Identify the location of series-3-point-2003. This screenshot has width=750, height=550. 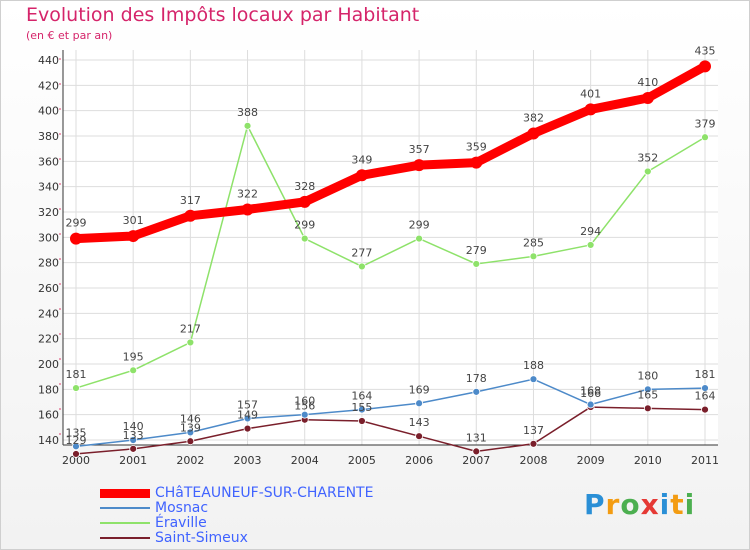
(247, 428).